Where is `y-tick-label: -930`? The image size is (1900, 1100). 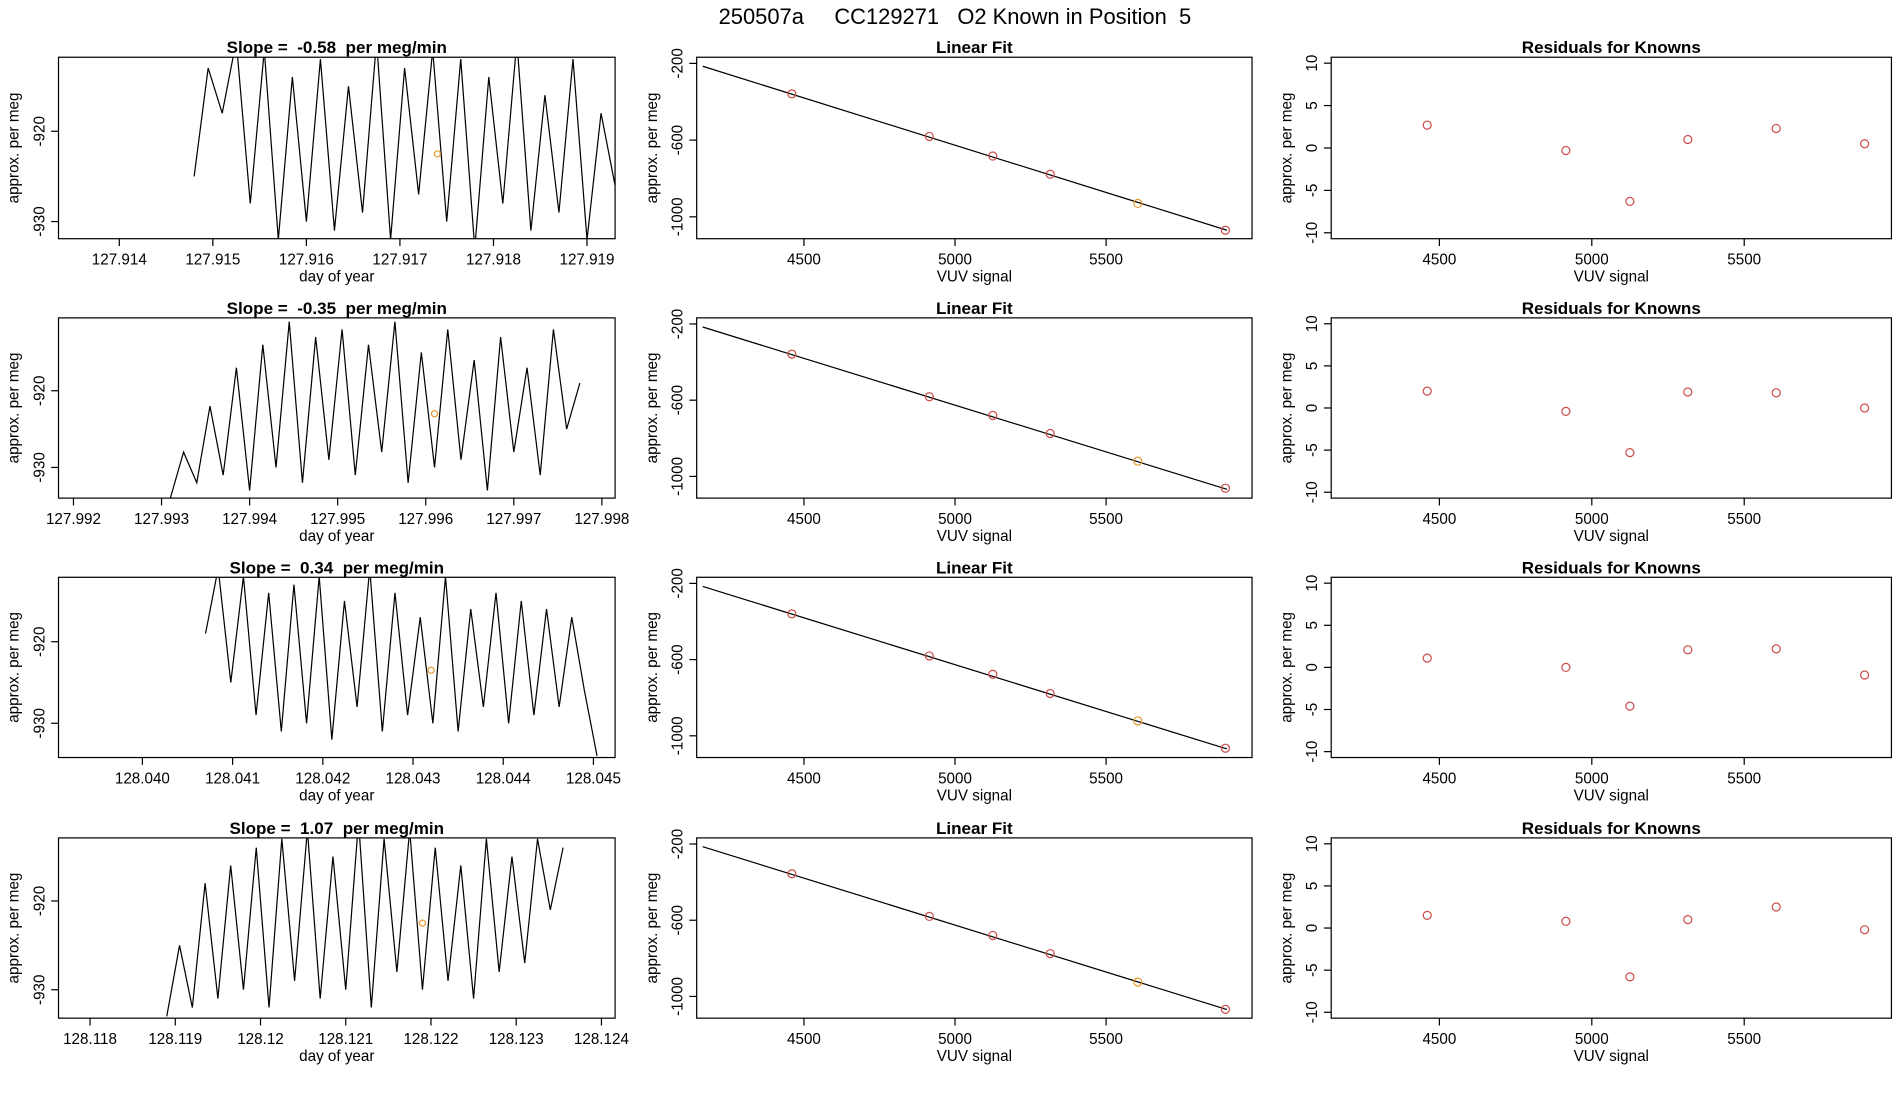 y-tick-label: -930 is located at coordinates (39, 723).